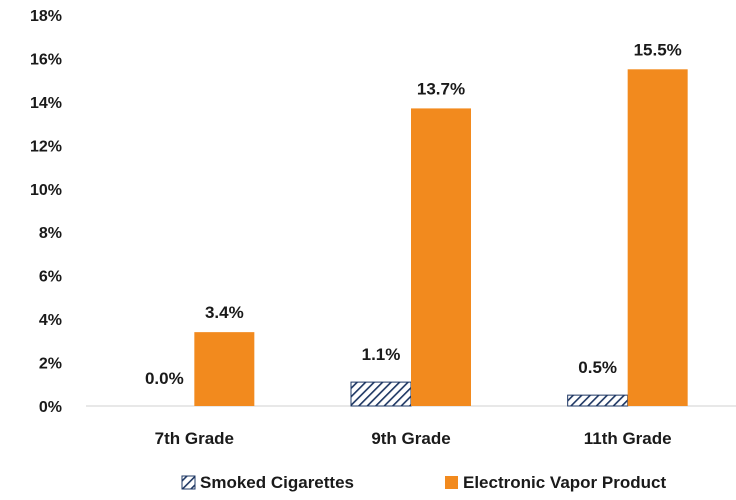  What do you see at coordinates (46, 212) in the screenshot?
I see `y-axis: 0% 2% 4% 6% 8% 10% 12% 14% 16% 18%` at bounding box center [46, 212].